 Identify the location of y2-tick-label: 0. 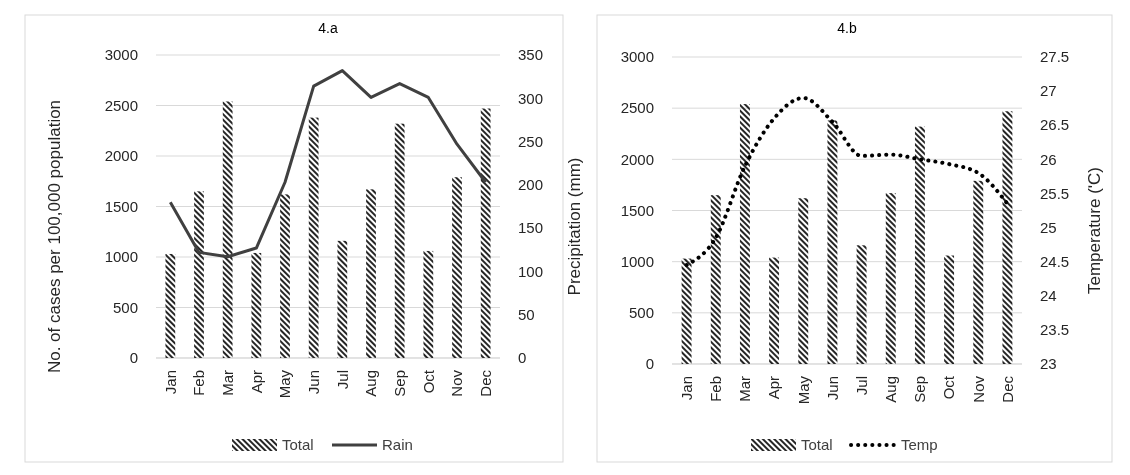
(522, 358).